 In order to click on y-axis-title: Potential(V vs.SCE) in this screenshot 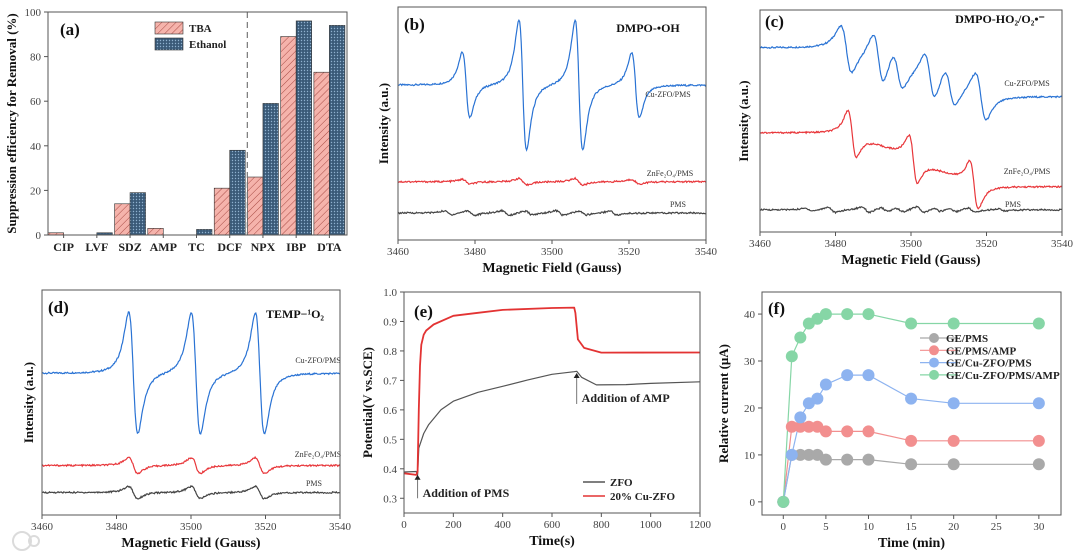, I will do `click(367, 402)`.